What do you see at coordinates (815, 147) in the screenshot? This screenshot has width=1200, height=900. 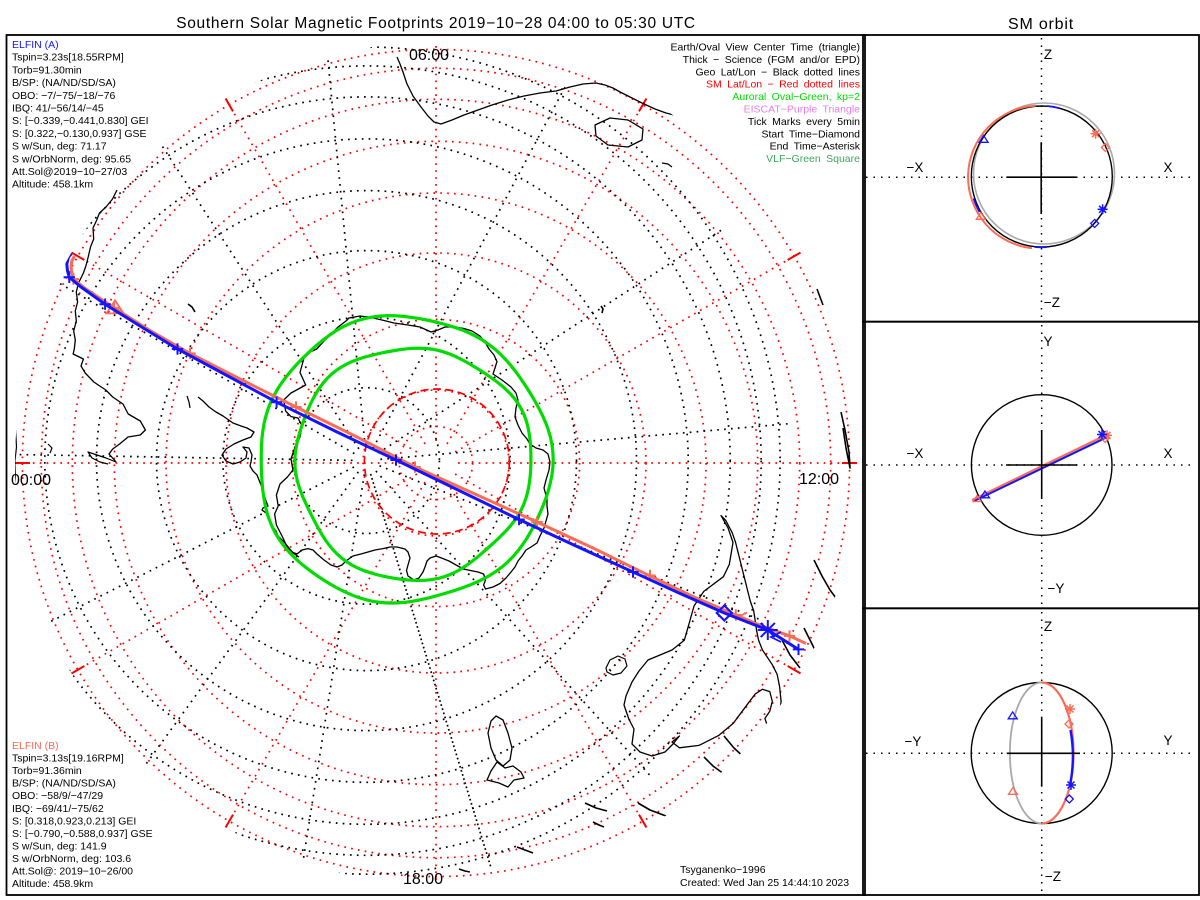 I see `svg-text: End Time−Asterisk` at bounding box center [815, 147].